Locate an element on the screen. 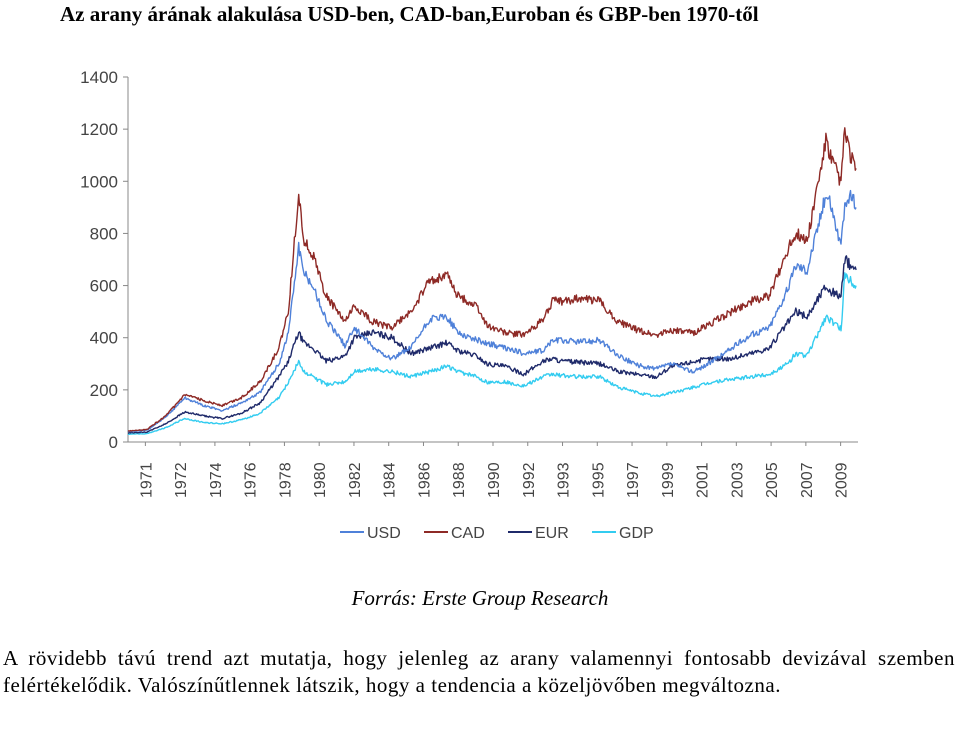 This screenshot has height=729, width=960. y-tick-label: 600 is located at coordinates (104, 286).